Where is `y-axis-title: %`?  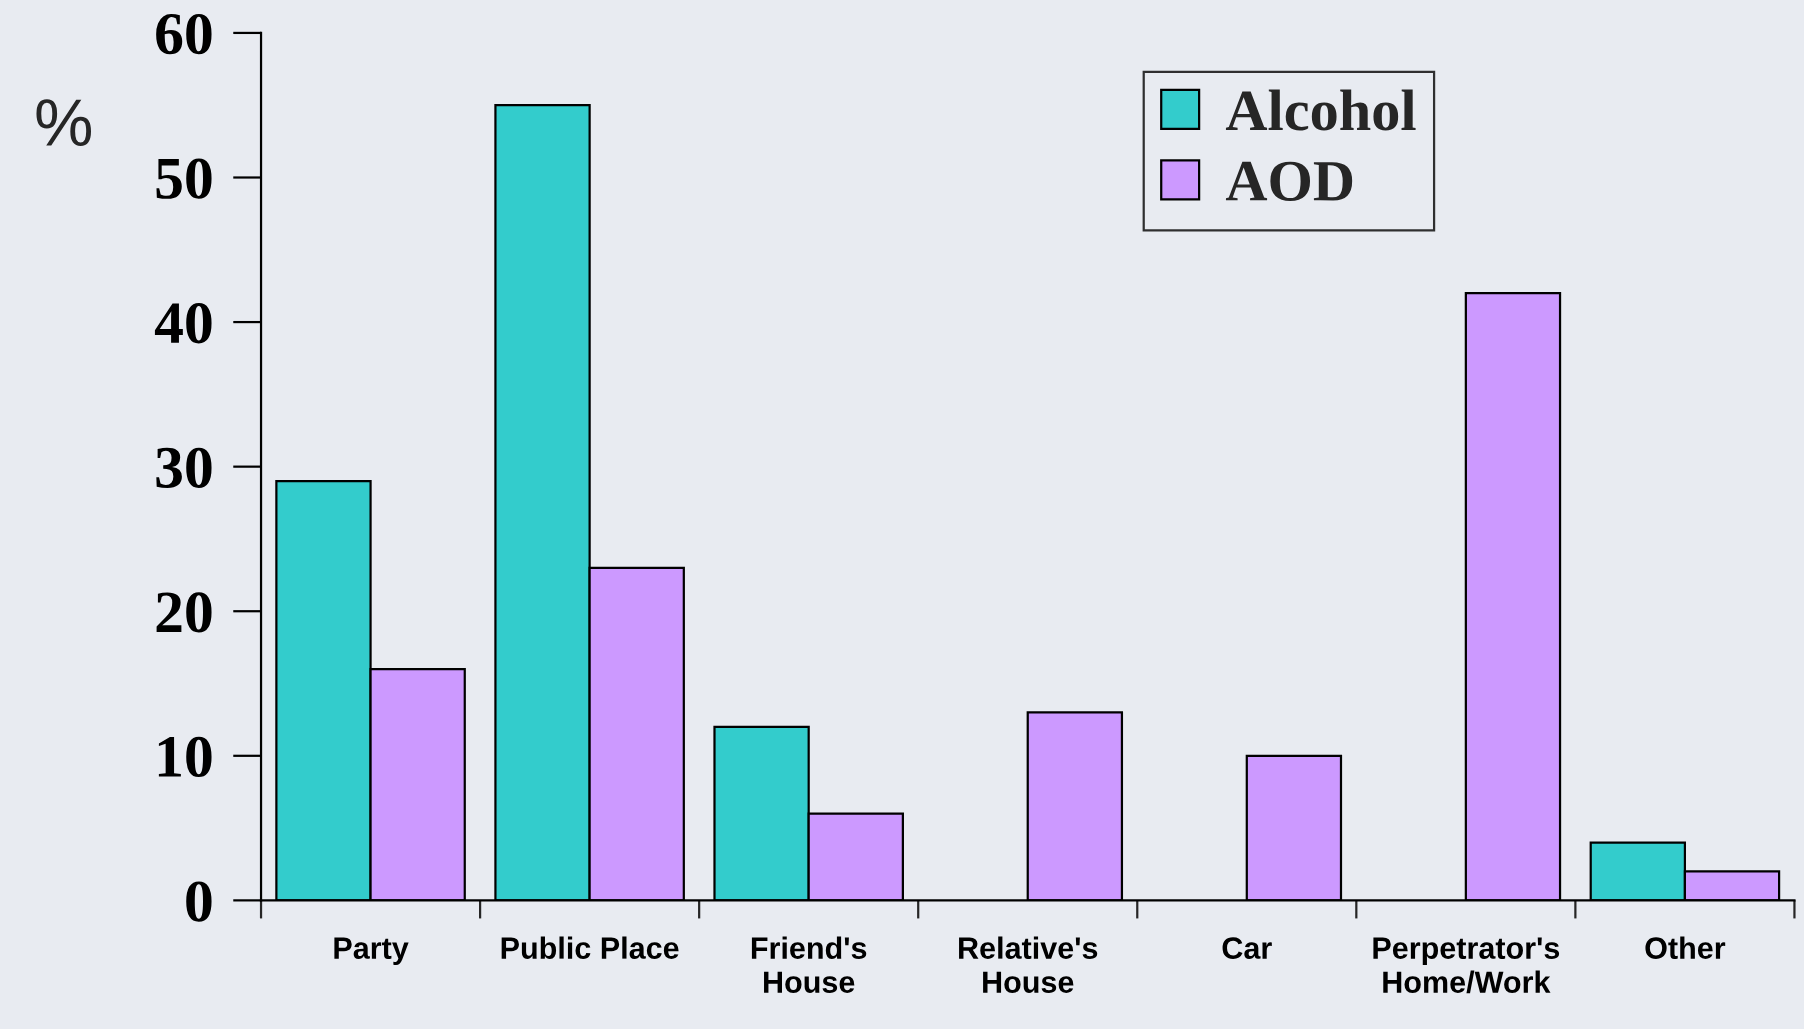 y-axis-title: % is located at coordinates (63, 122).